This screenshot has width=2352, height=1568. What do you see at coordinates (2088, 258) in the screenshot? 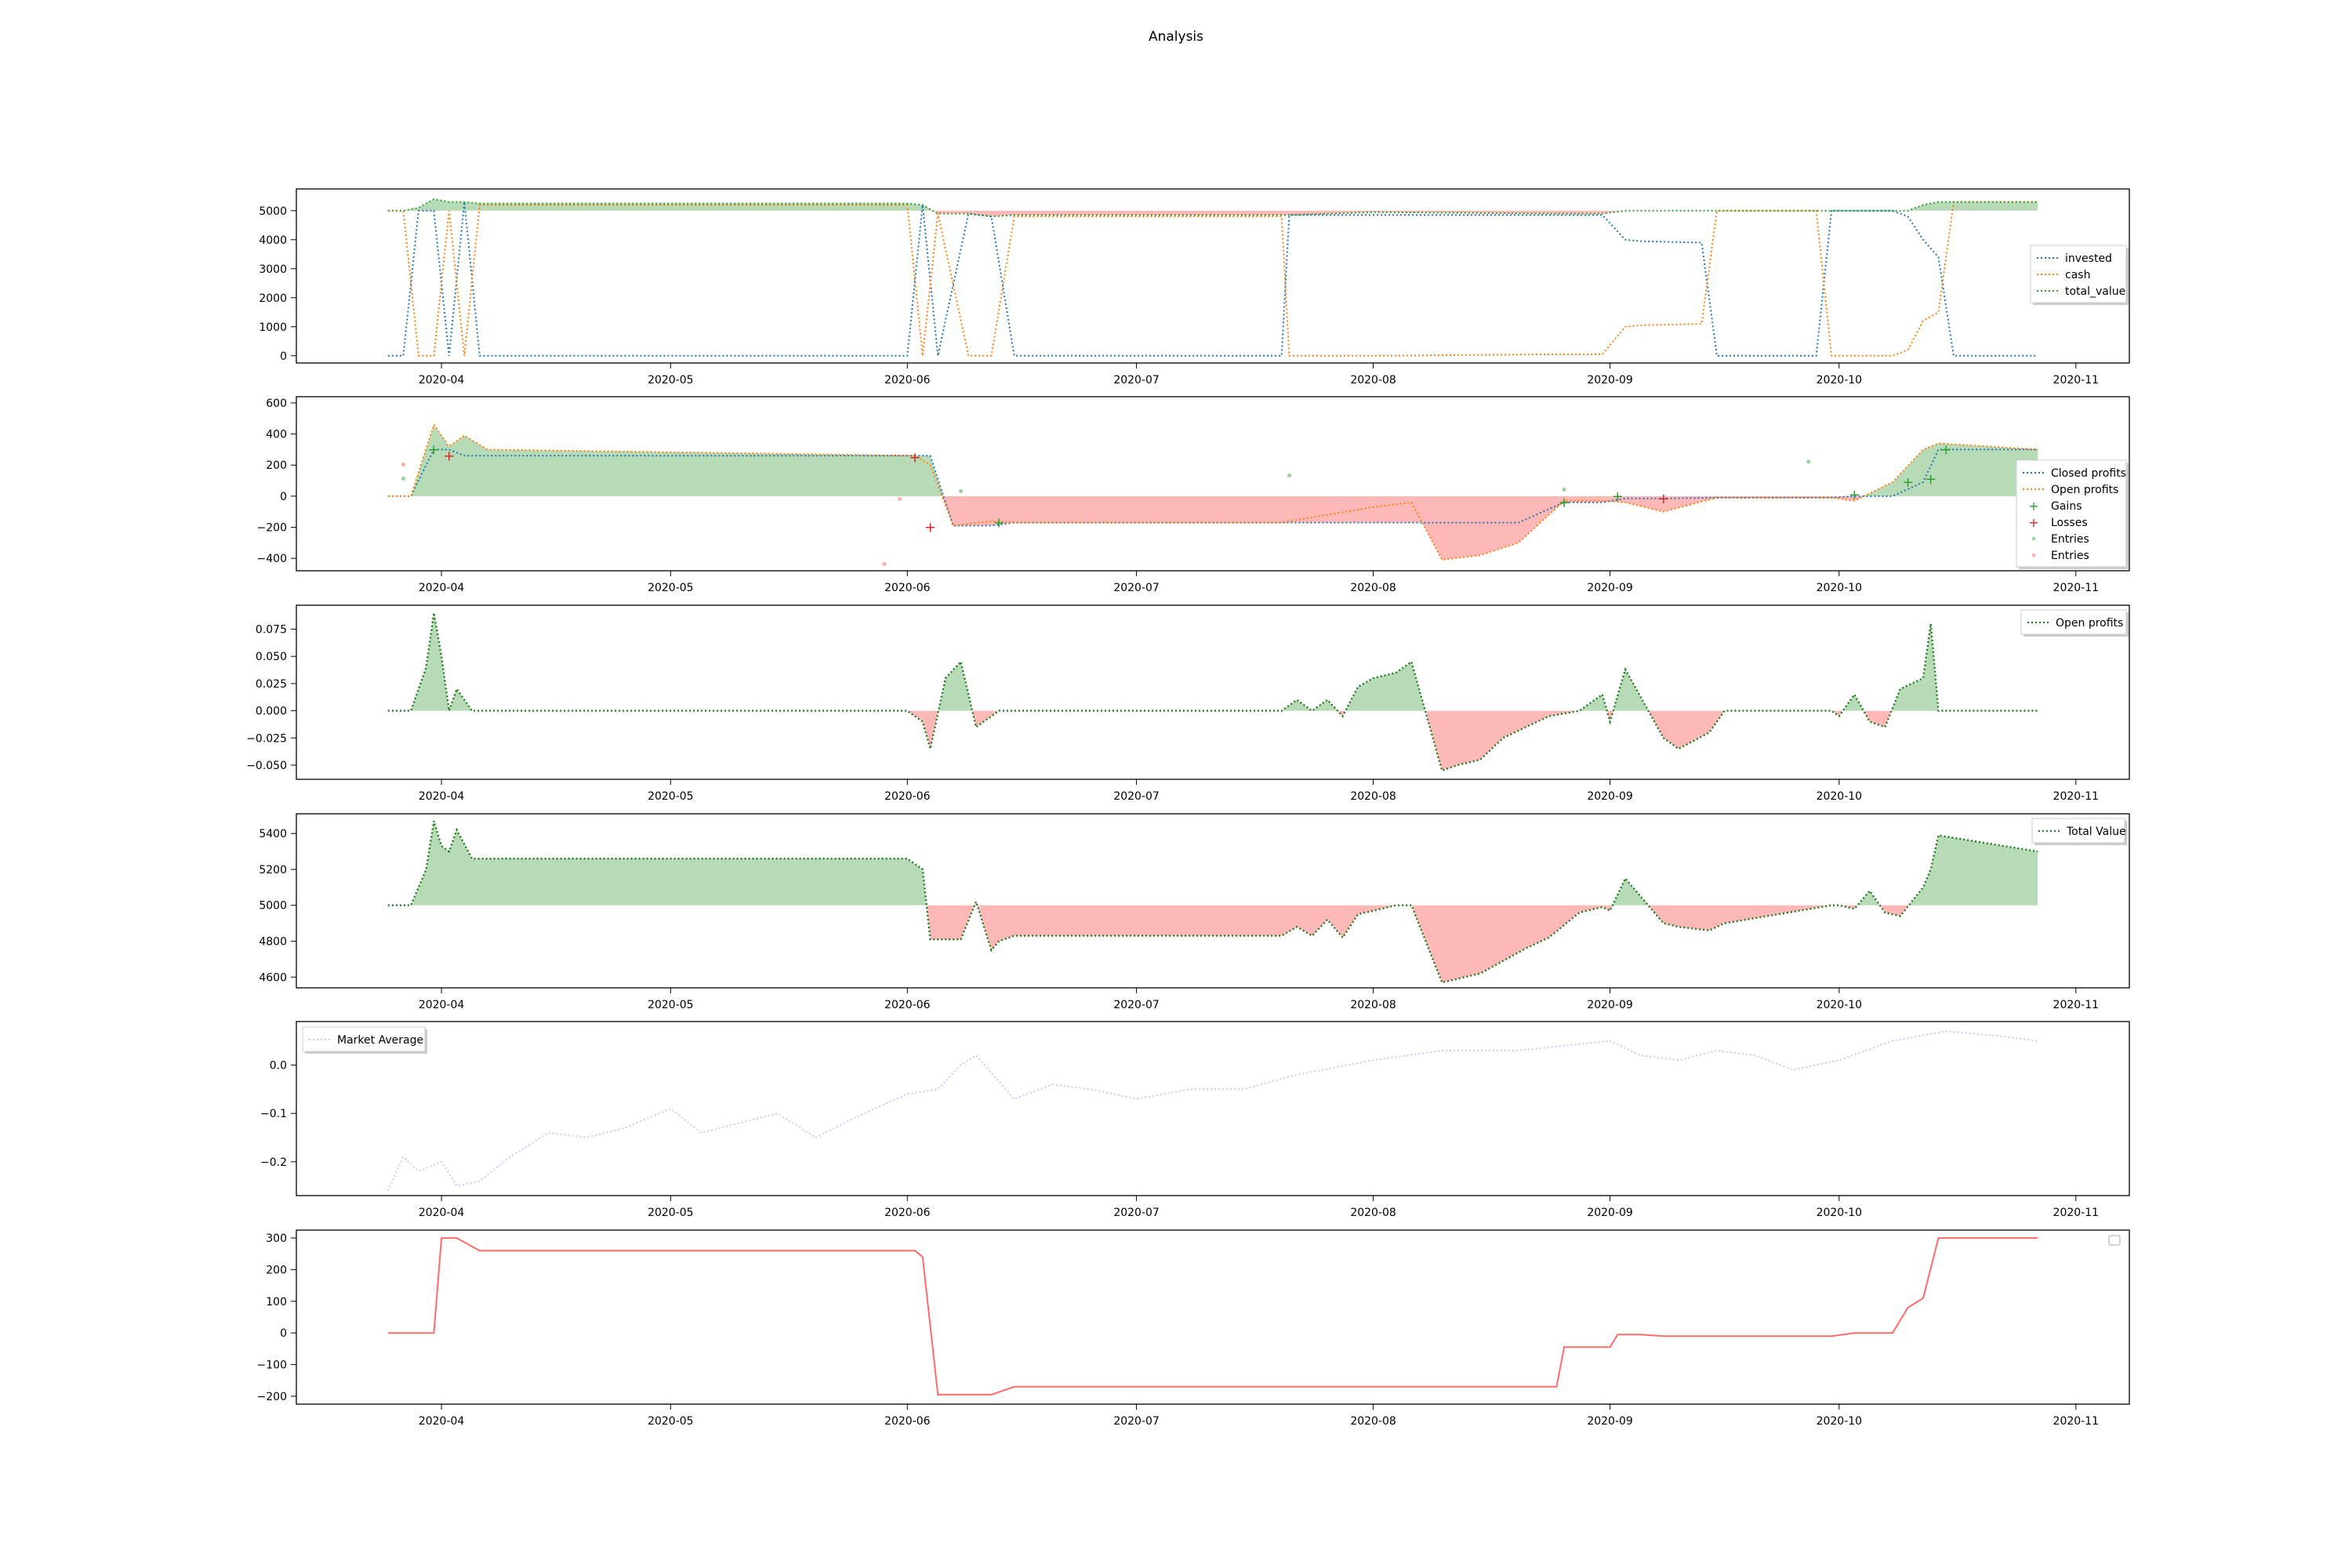
I see `legend-label: invested` at bounding box center [2088, 258].